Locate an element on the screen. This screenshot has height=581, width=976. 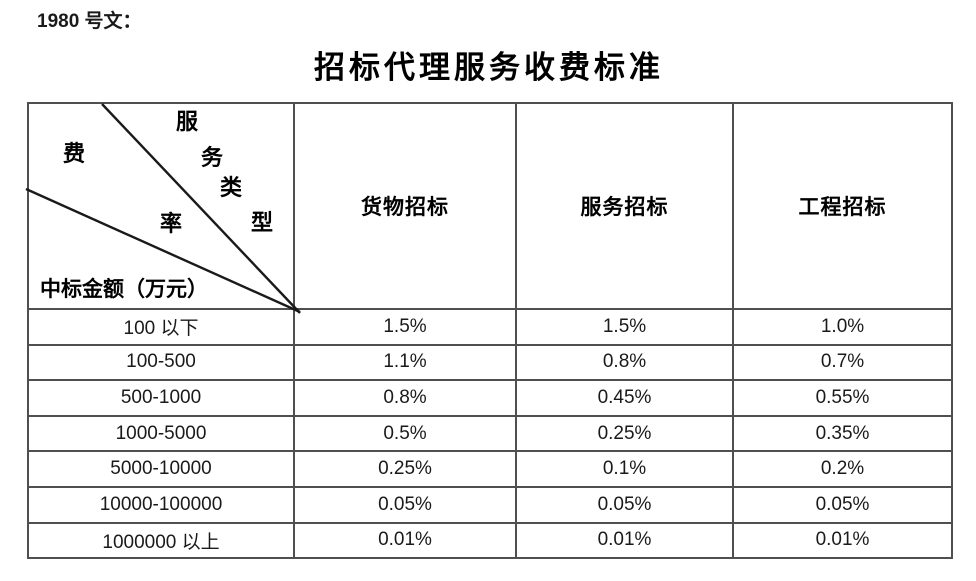
rate-cell: 1.1% is located at coordinates (406, 363).